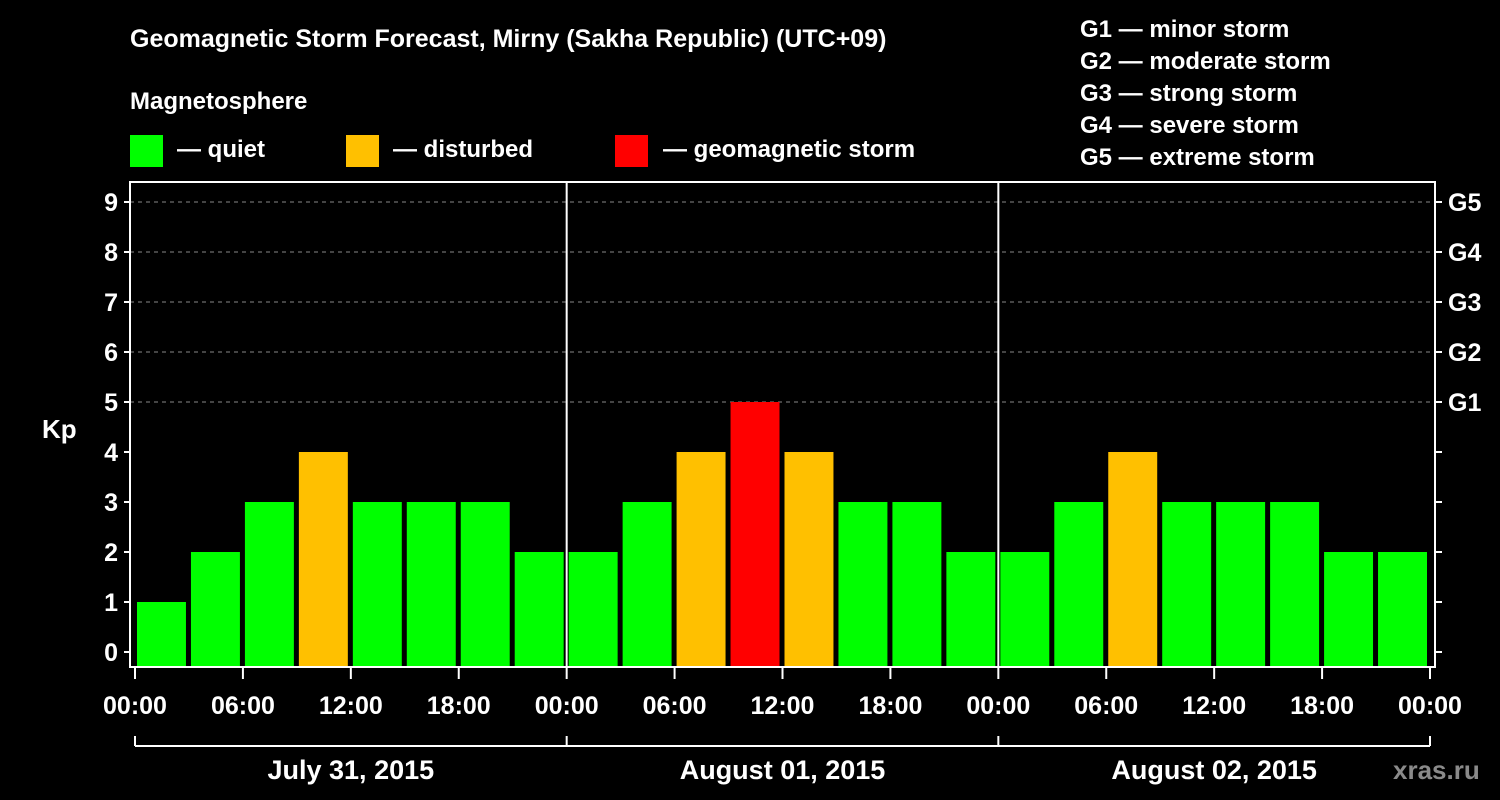  What do you see at coordinates (146, 151) in the screenshot?
I see `legend-swatch-quiet` at bounding box center [146, 151].